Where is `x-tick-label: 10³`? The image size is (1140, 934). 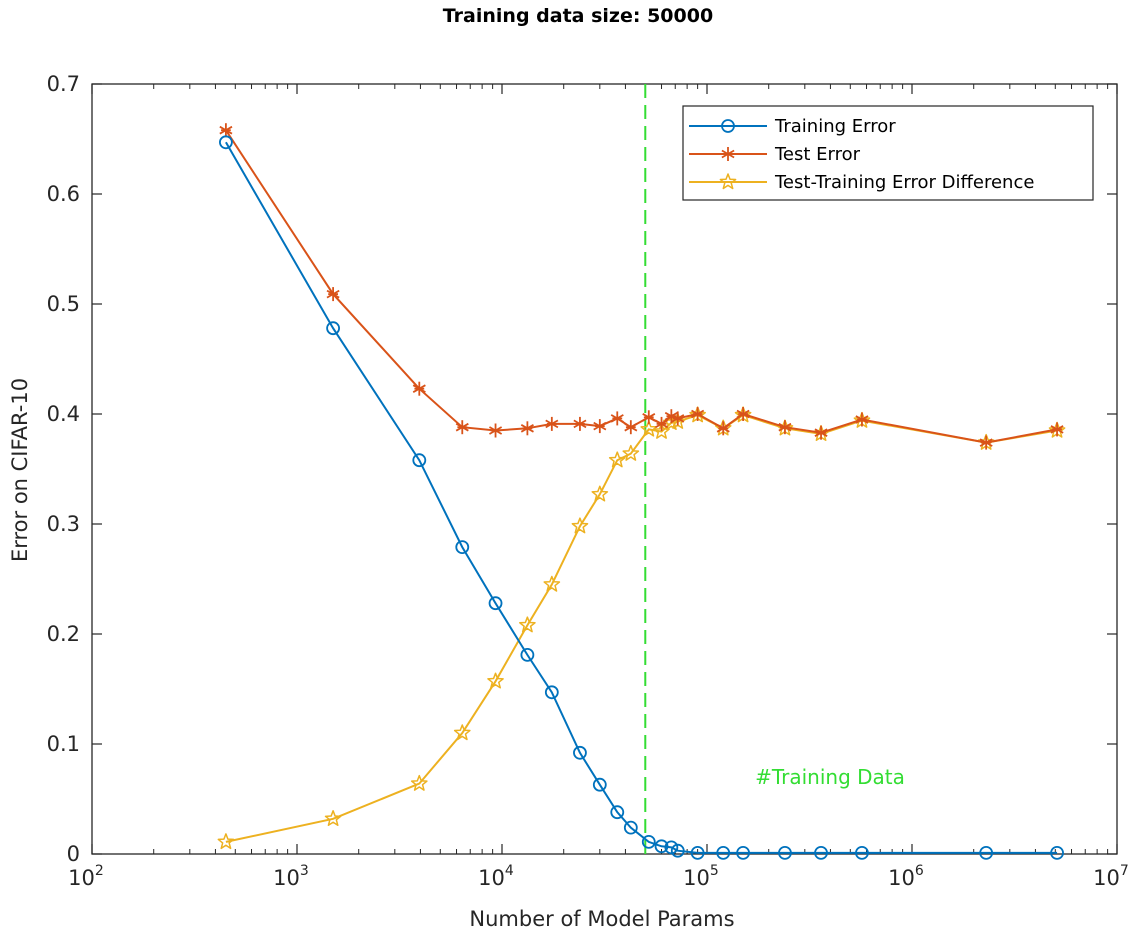 x-tick-label: 10³ is located at coordinates (291, 876).